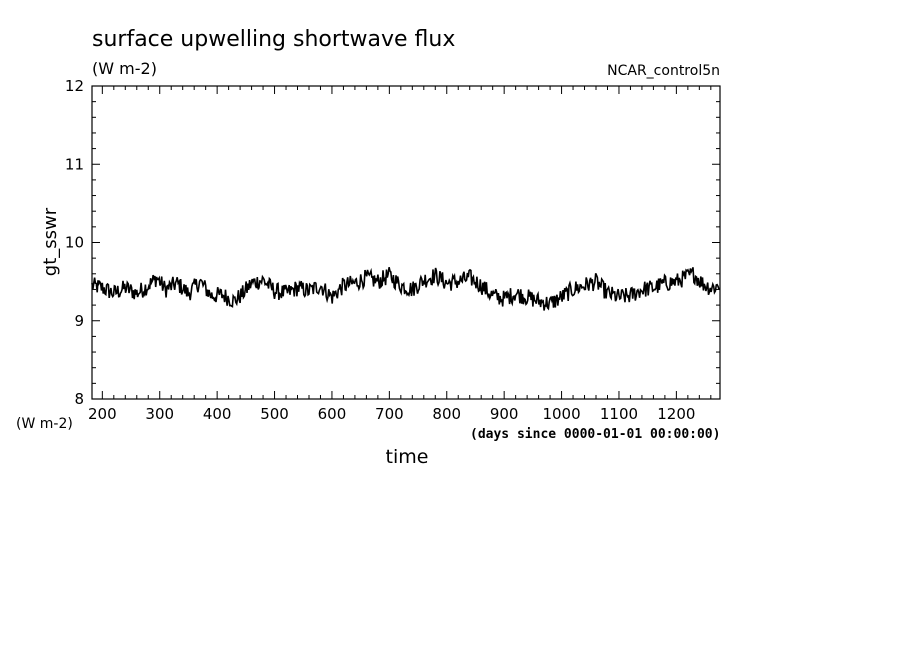 This screenshot has width=904, height=654. What do you see at coordinates (74, 86) in the screenshot?
I see `y-tick-label: 12` at bounding box center [74, 86].